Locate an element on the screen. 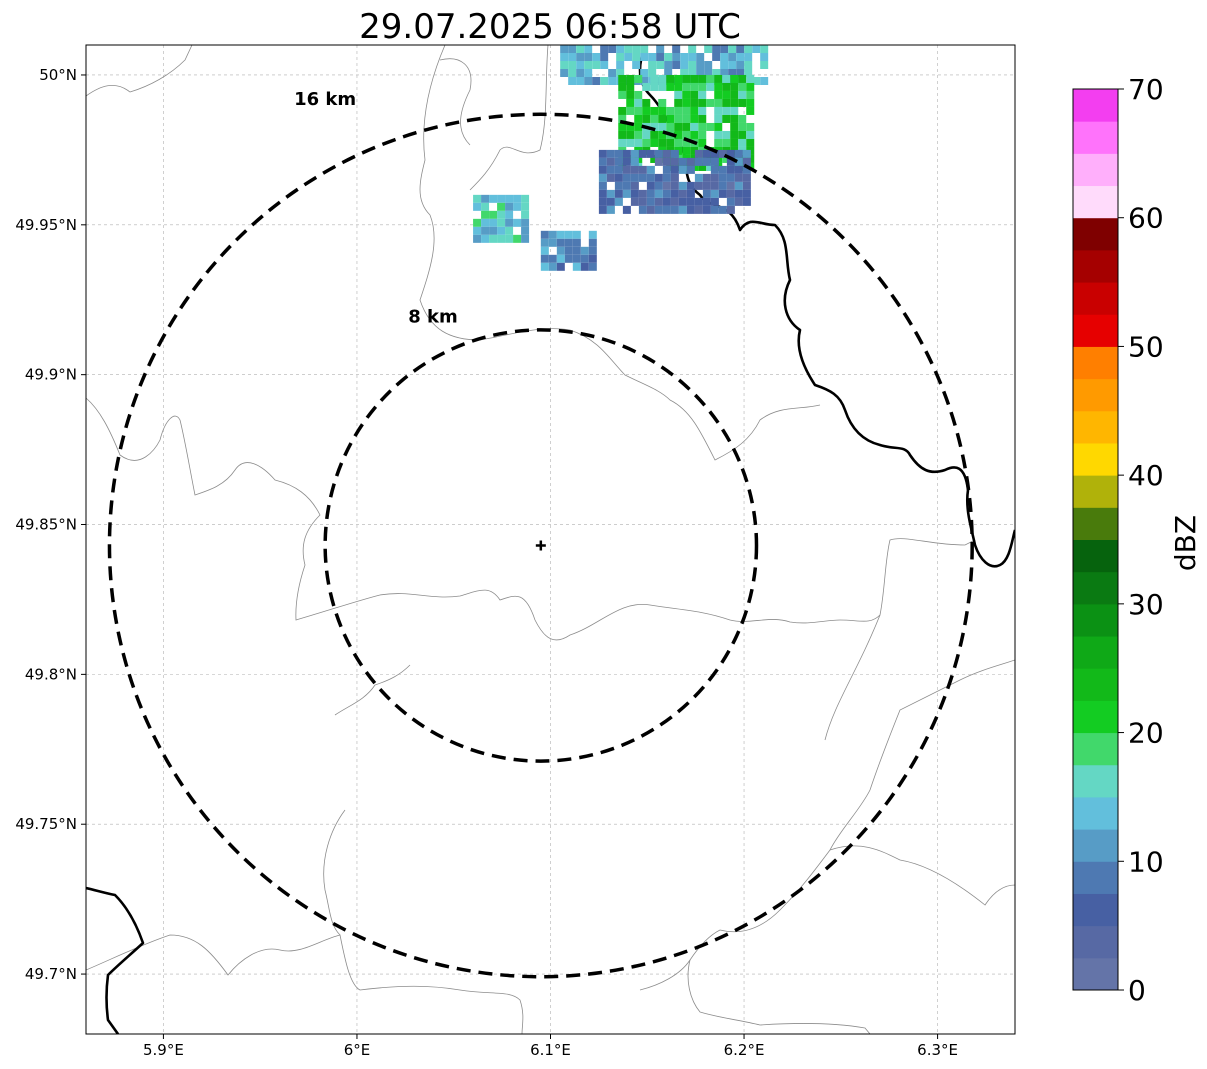  lon-tick-label: 6.2°E is located at coordinates (744, 1050).